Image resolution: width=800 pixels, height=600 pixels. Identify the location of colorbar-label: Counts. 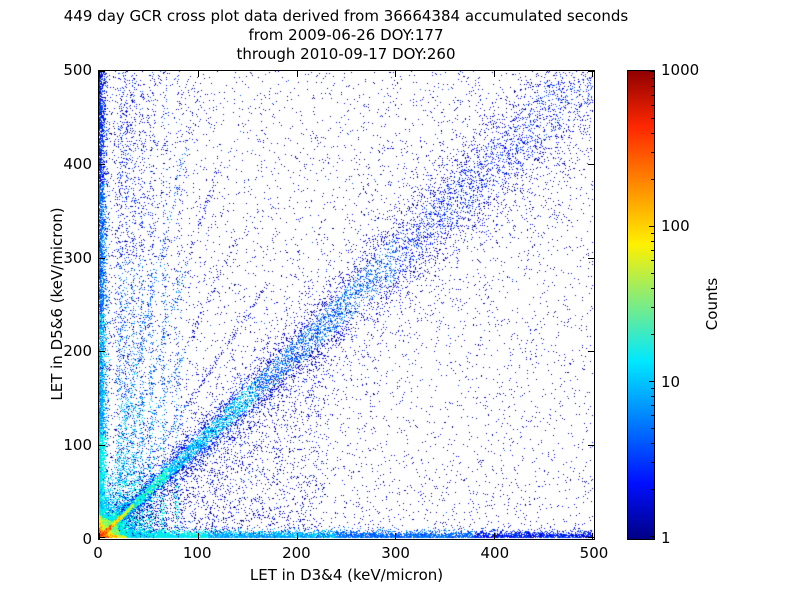
(712, 304).